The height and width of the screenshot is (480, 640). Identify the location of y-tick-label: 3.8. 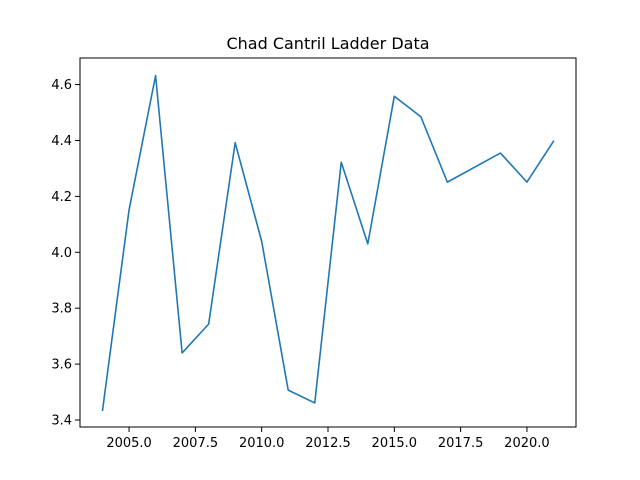
(61, 309).